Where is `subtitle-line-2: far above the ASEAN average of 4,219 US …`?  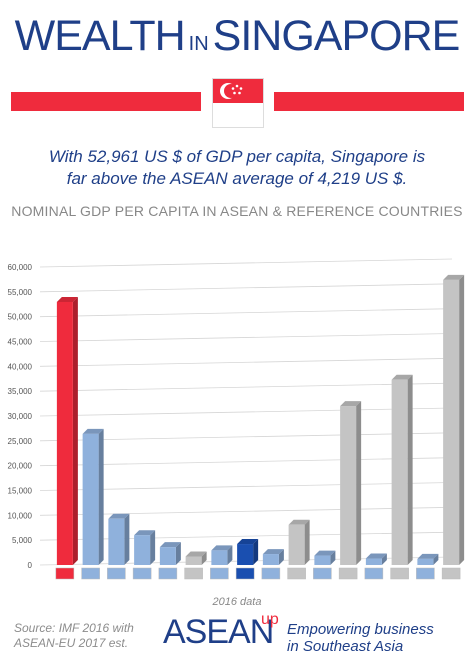
subtitle-line-2: far above the ASEAN average of 4,219 US … is located at coordinates (237, 178).